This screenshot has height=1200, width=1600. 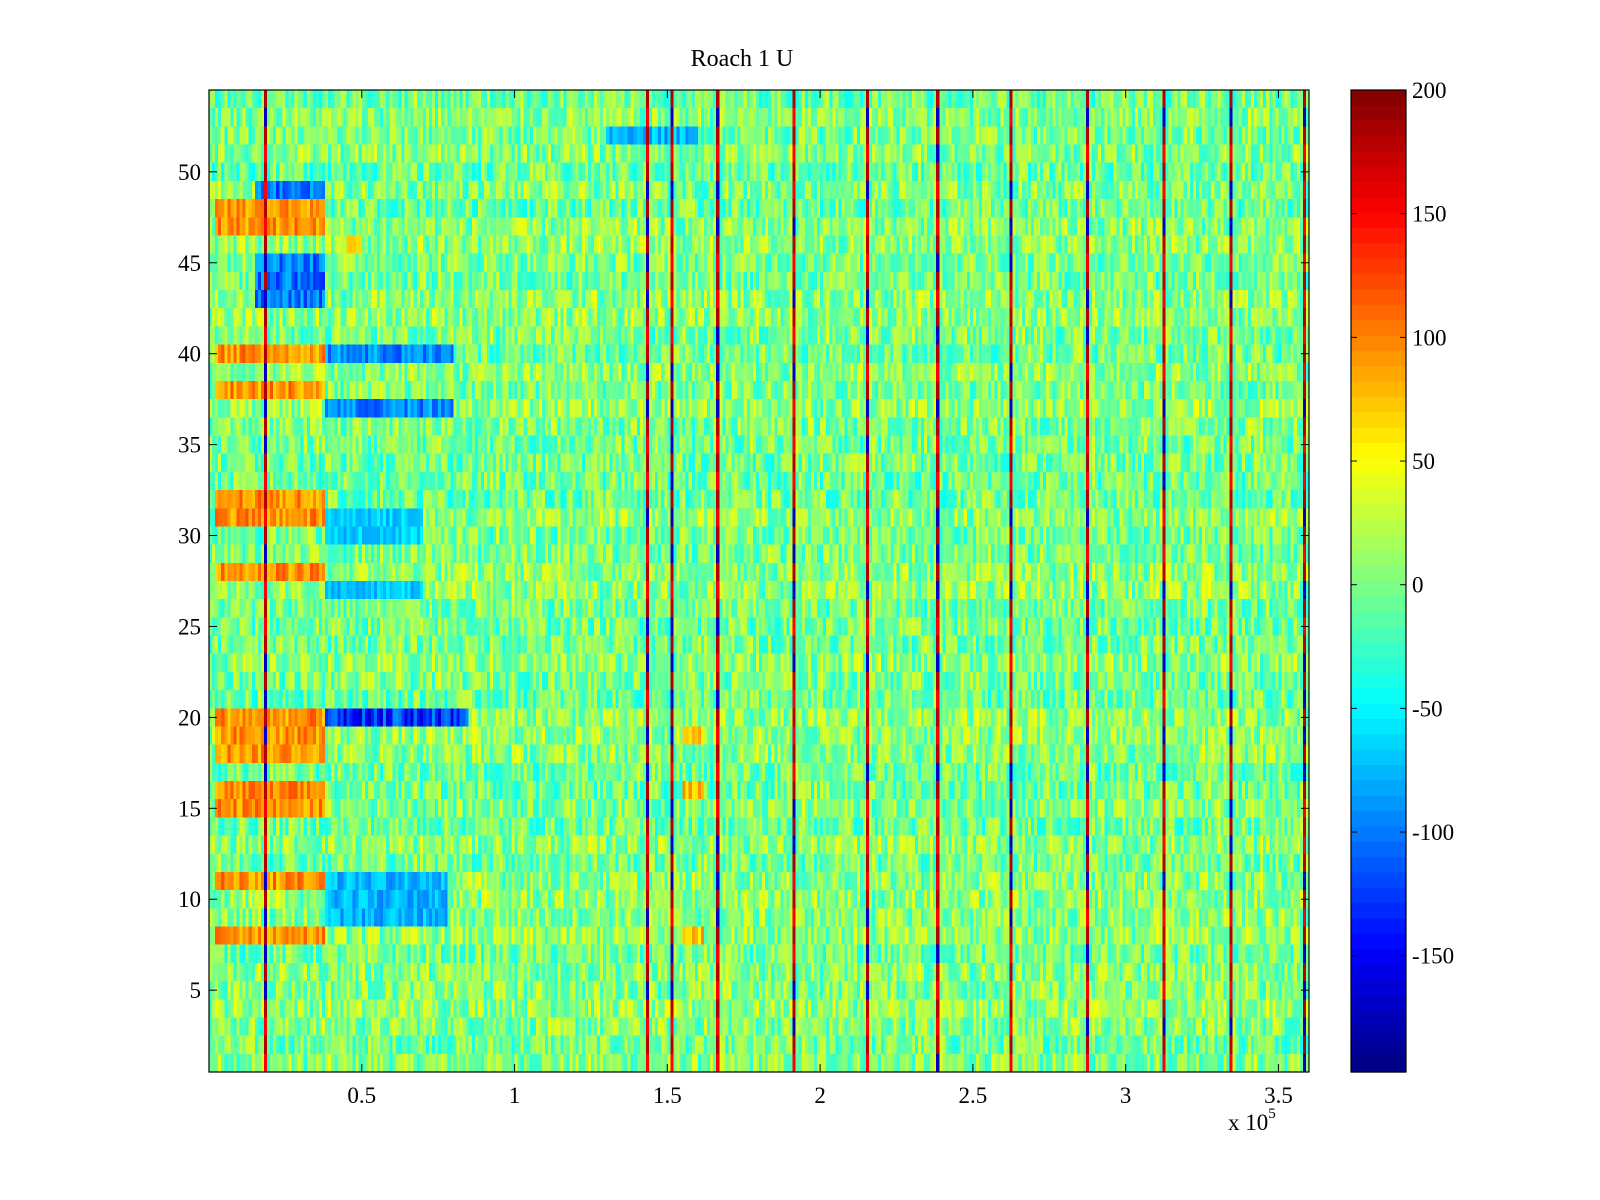 What do you see at coordinates (189, 354) in the screenshot?
I see `y-tick-label: 40` at bounding box center [189, 354].